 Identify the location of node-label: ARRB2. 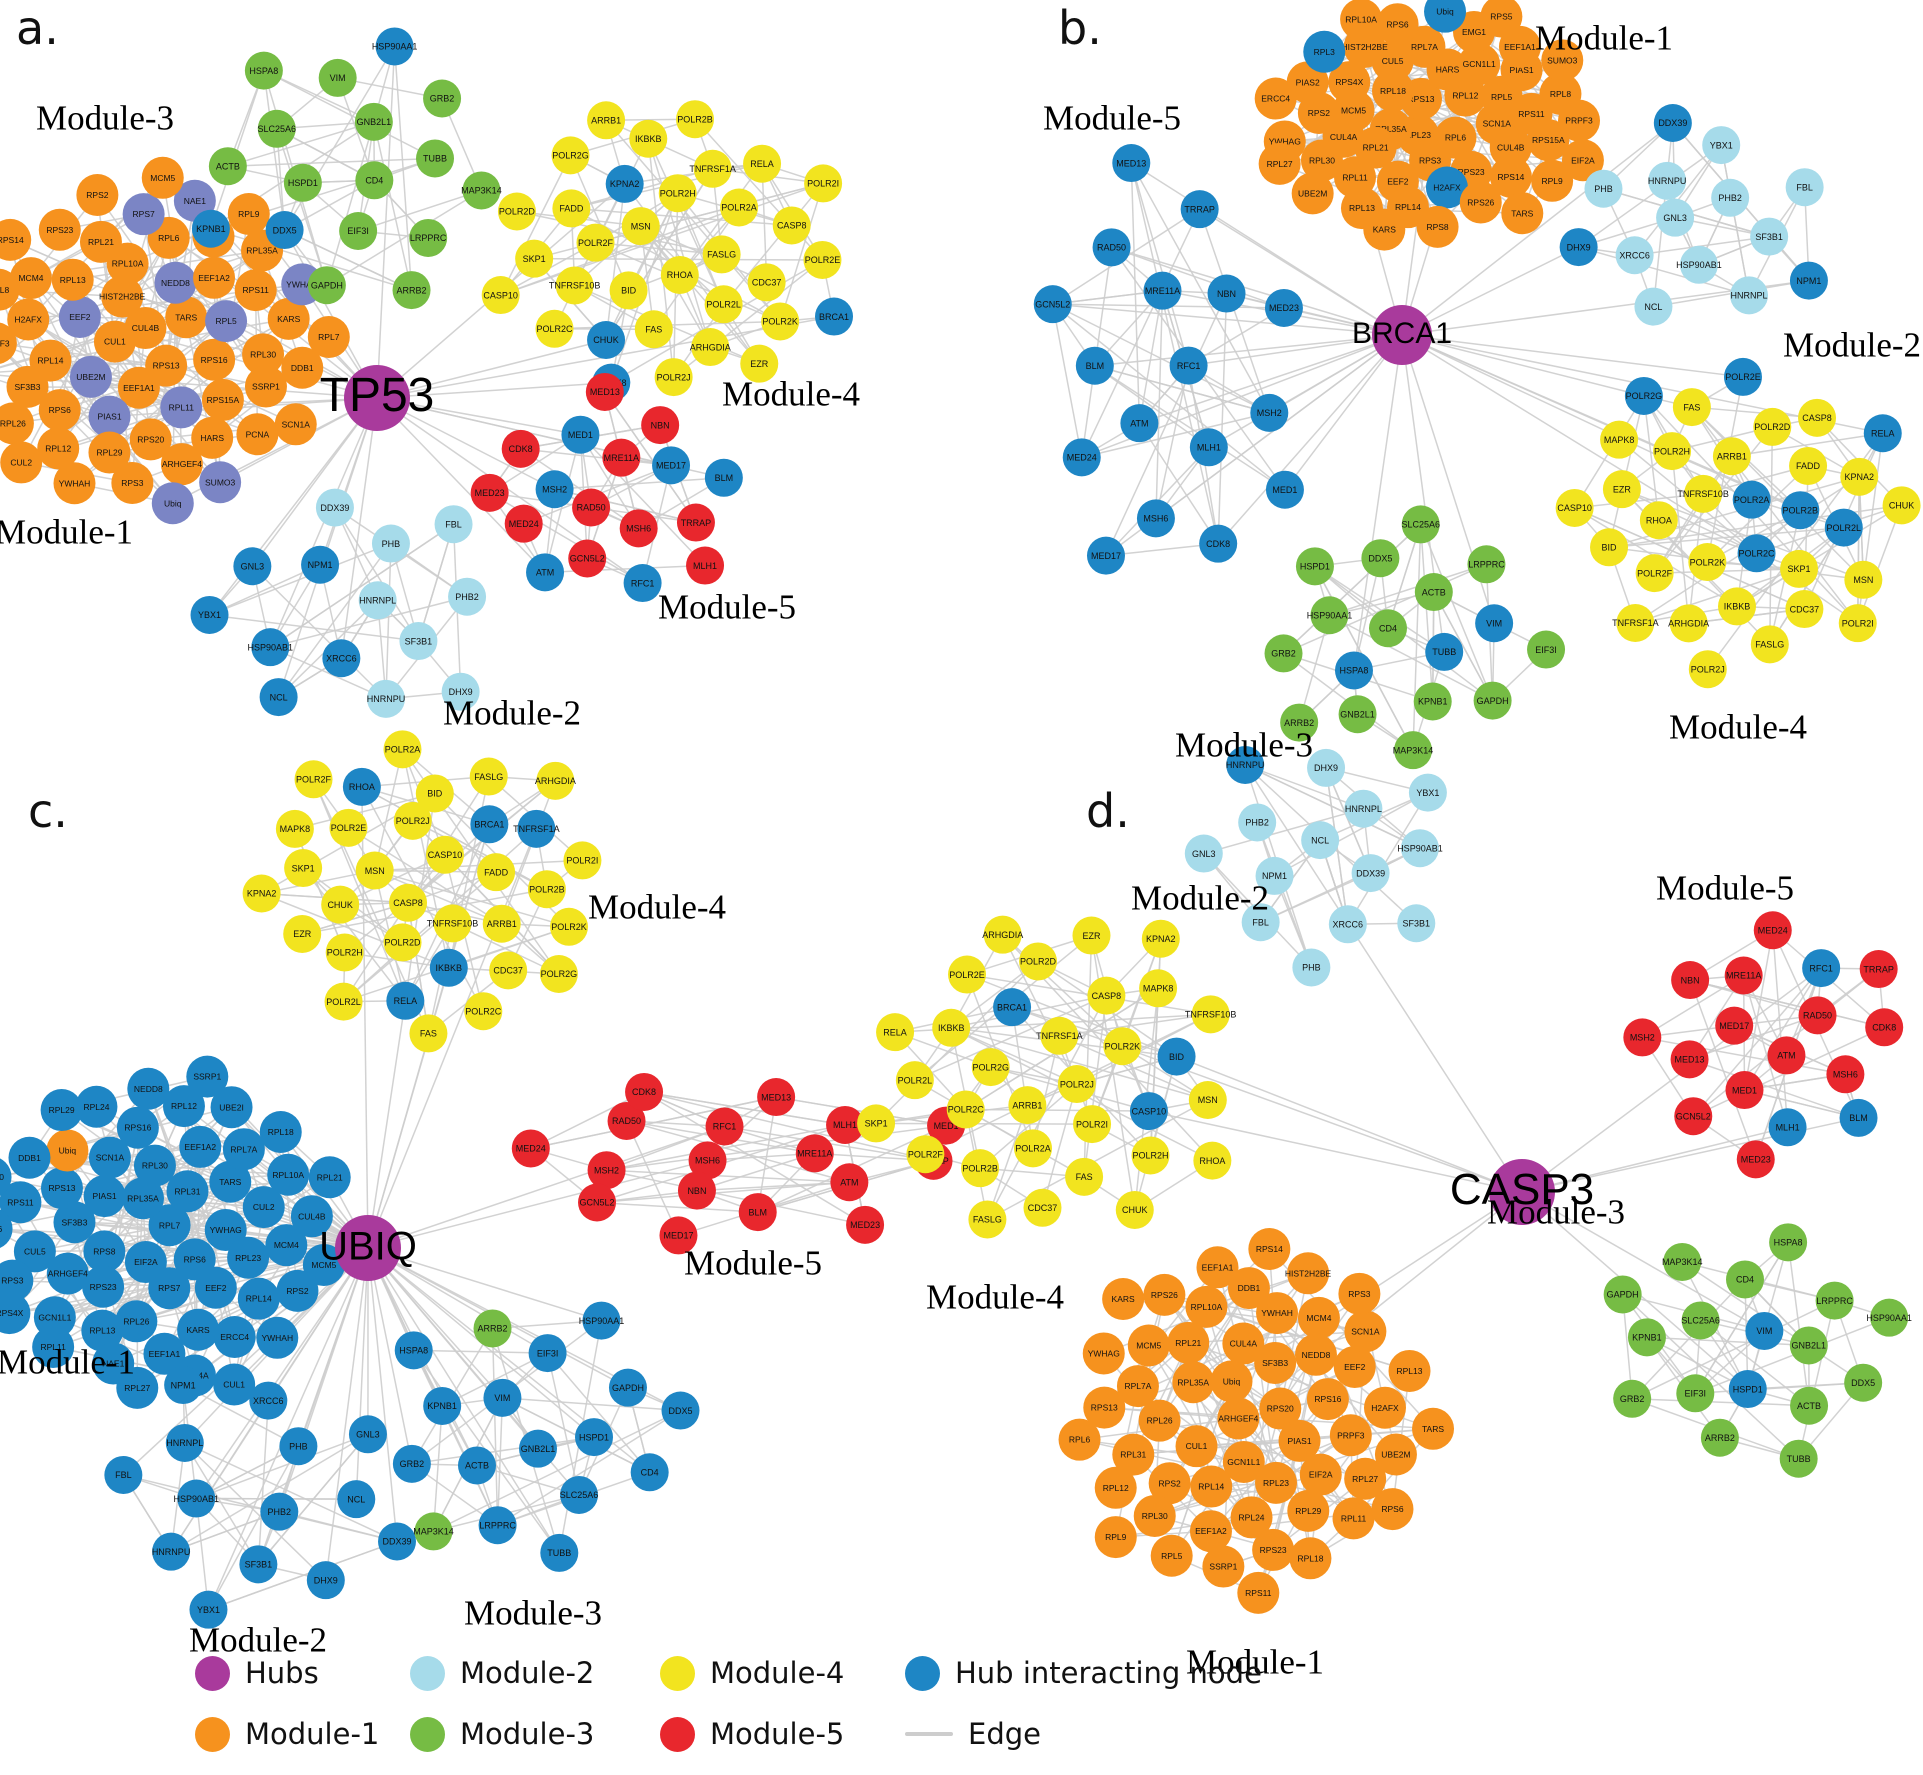
(1720, 1438).